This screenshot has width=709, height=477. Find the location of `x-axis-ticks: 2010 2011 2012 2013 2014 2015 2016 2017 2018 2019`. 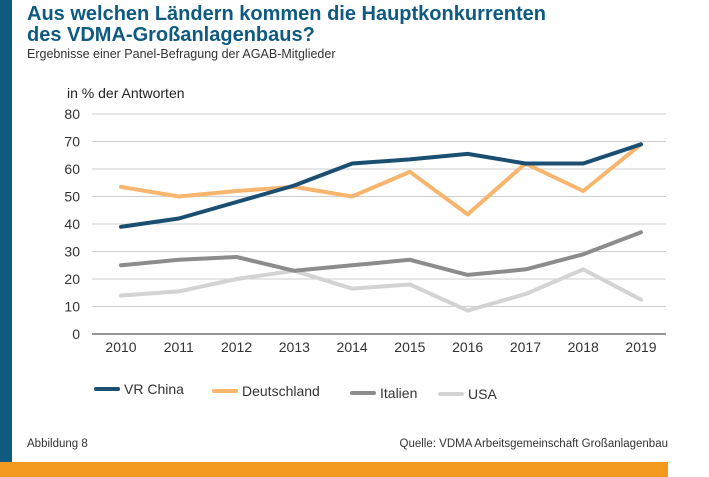

x-axis-ticks: 2010 2011 2012 2013 2014 2015 2016 2017 2018 2019 is located at coordinates (380, 347).